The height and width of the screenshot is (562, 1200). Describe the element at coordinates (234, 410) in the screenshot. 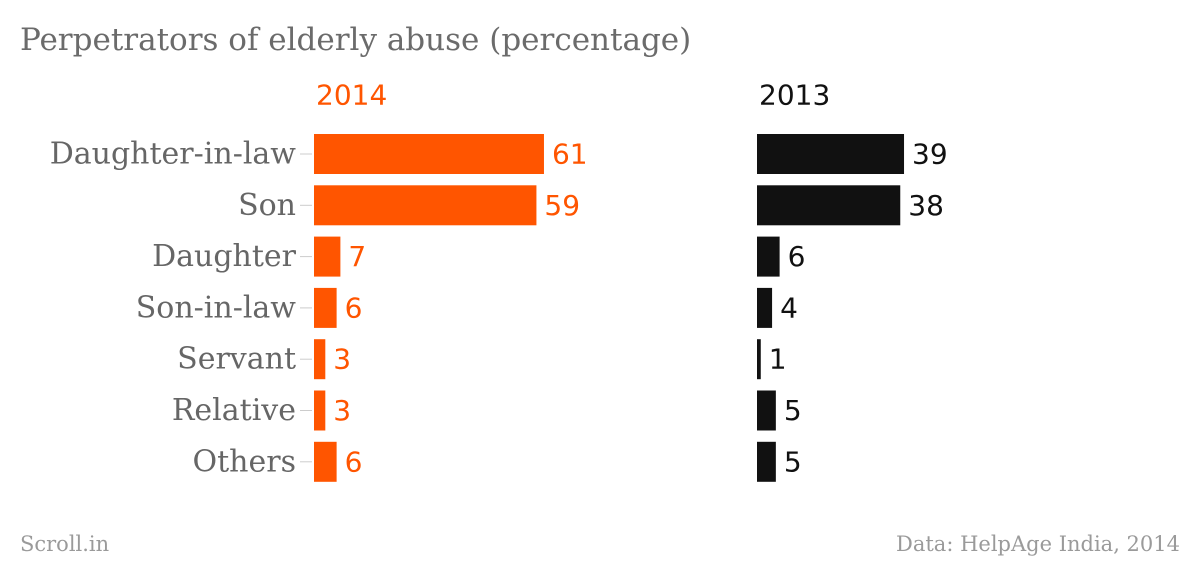

I see `category-label: Relative` at that location.